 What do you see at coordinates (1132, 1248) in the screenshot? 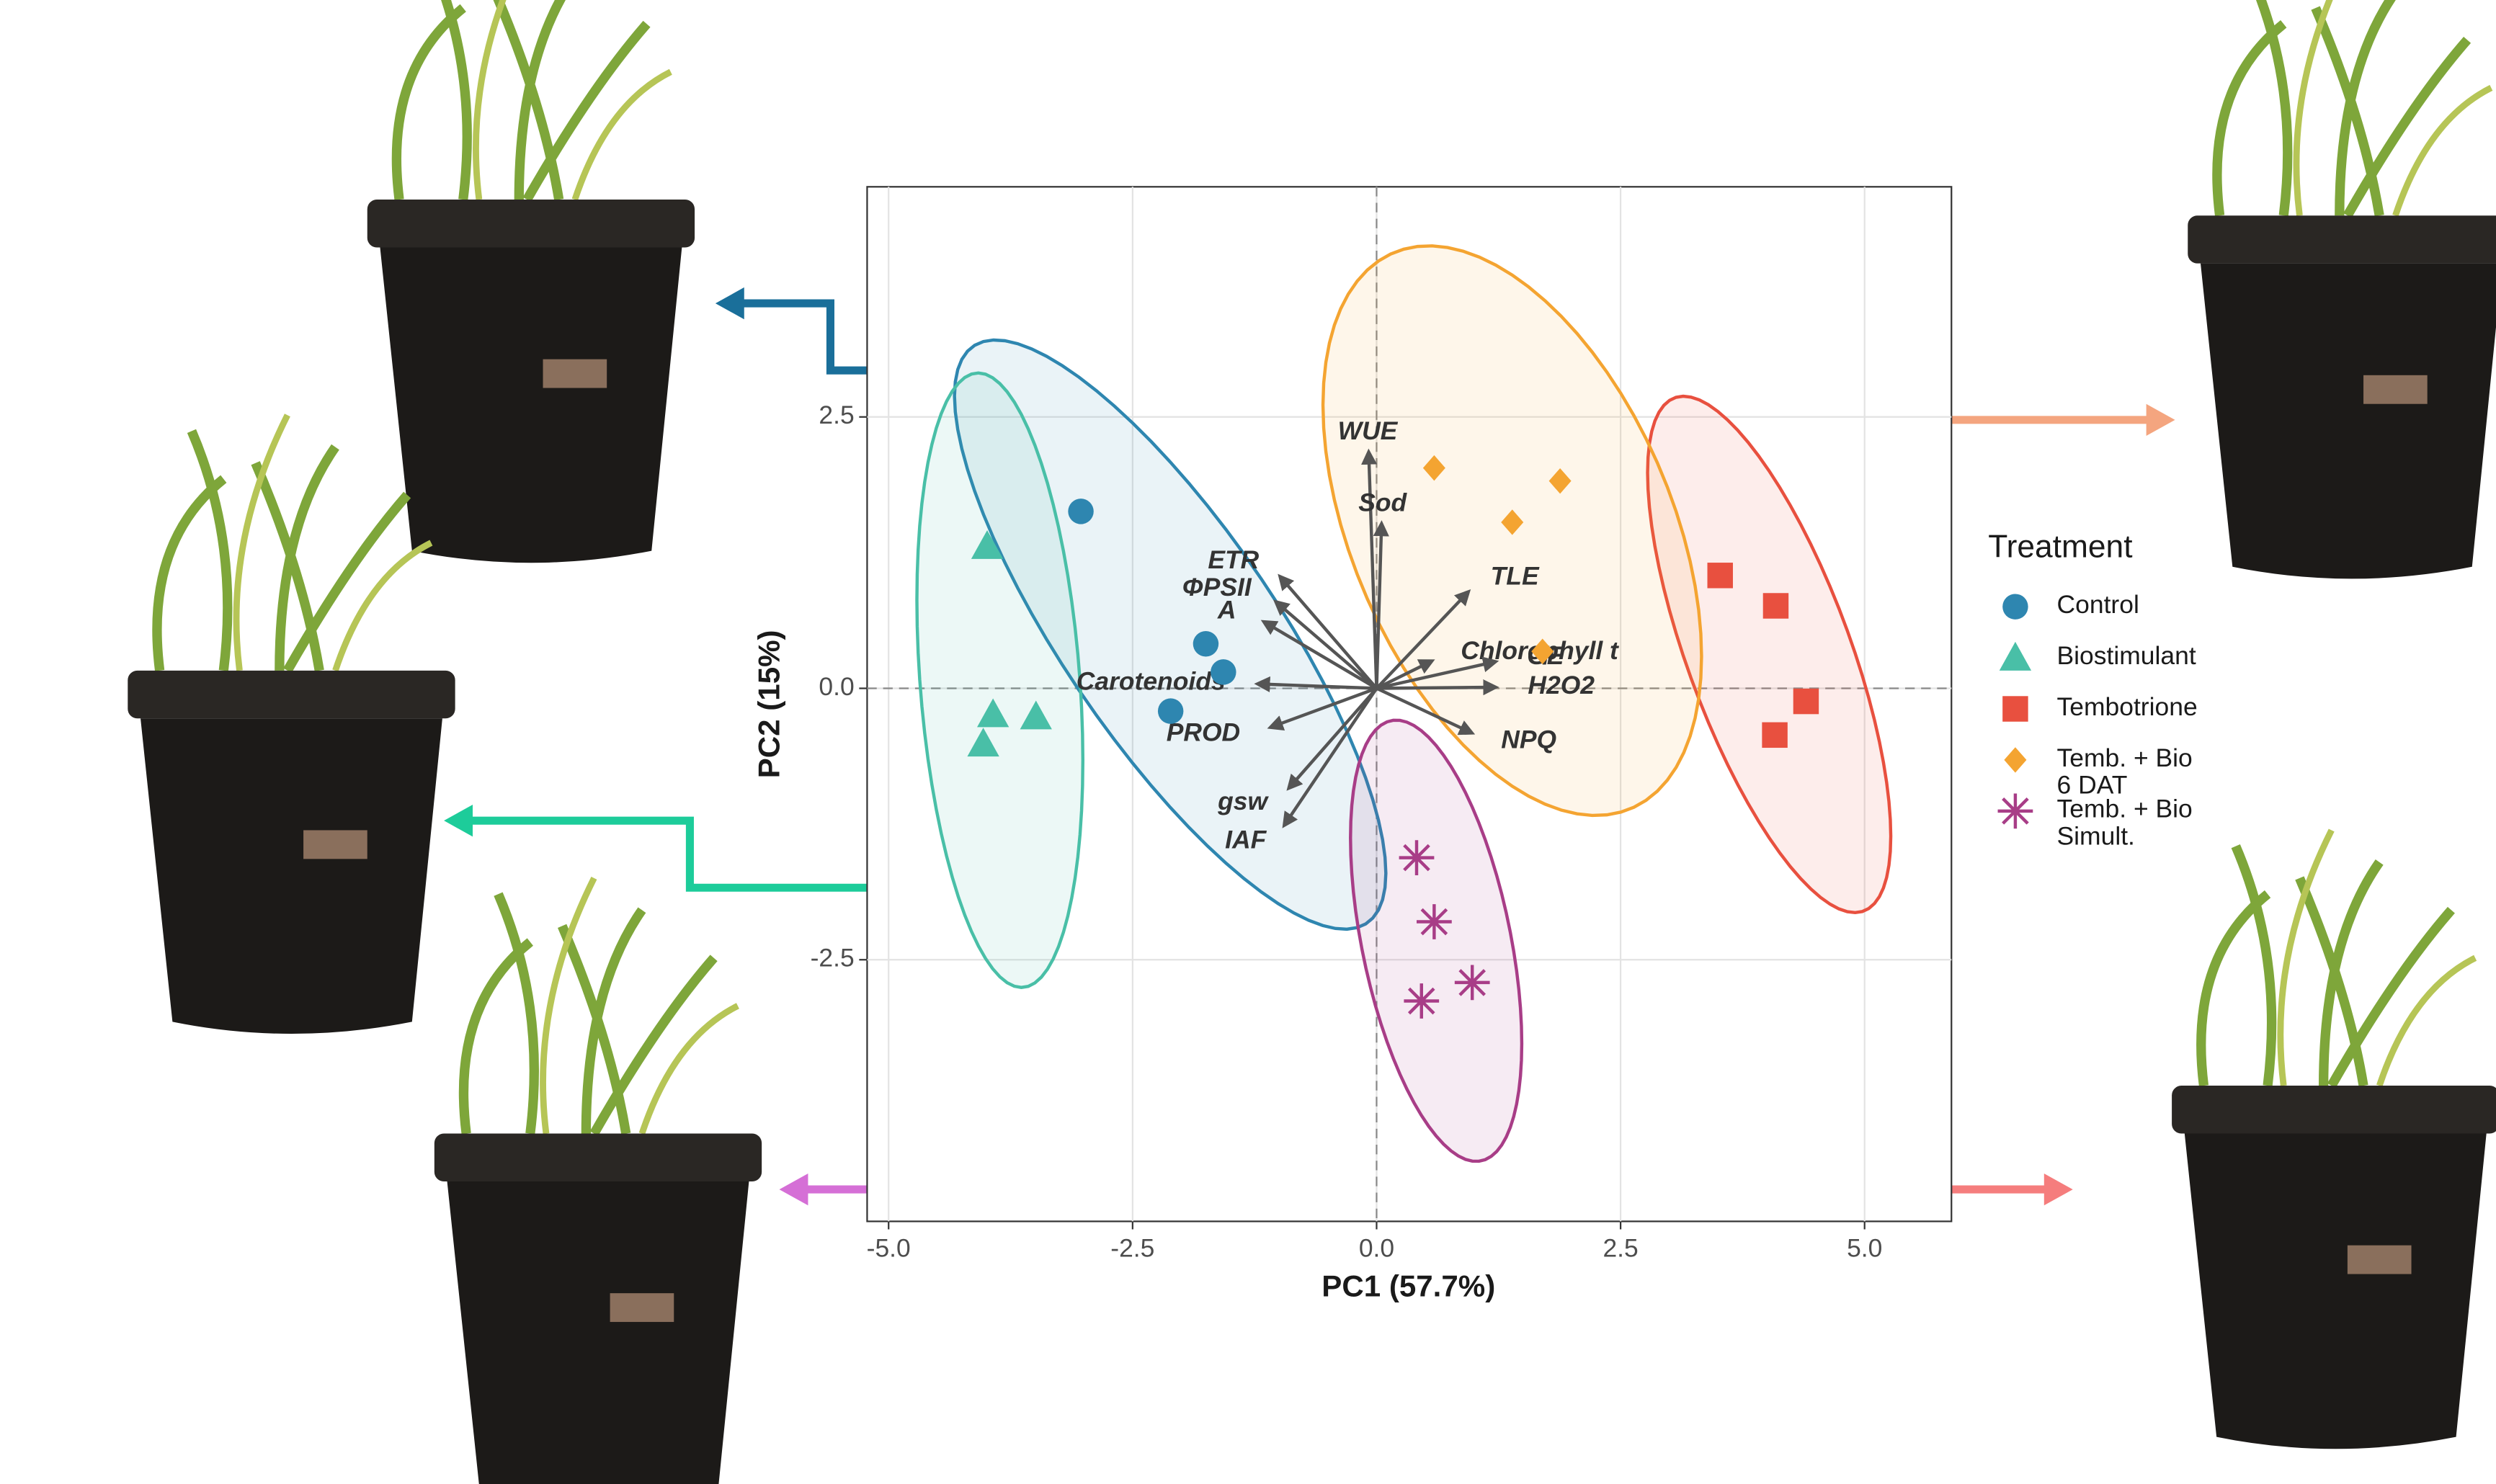
I see `x-tick-label: -2.5` at bounding box center [1132, 1248].